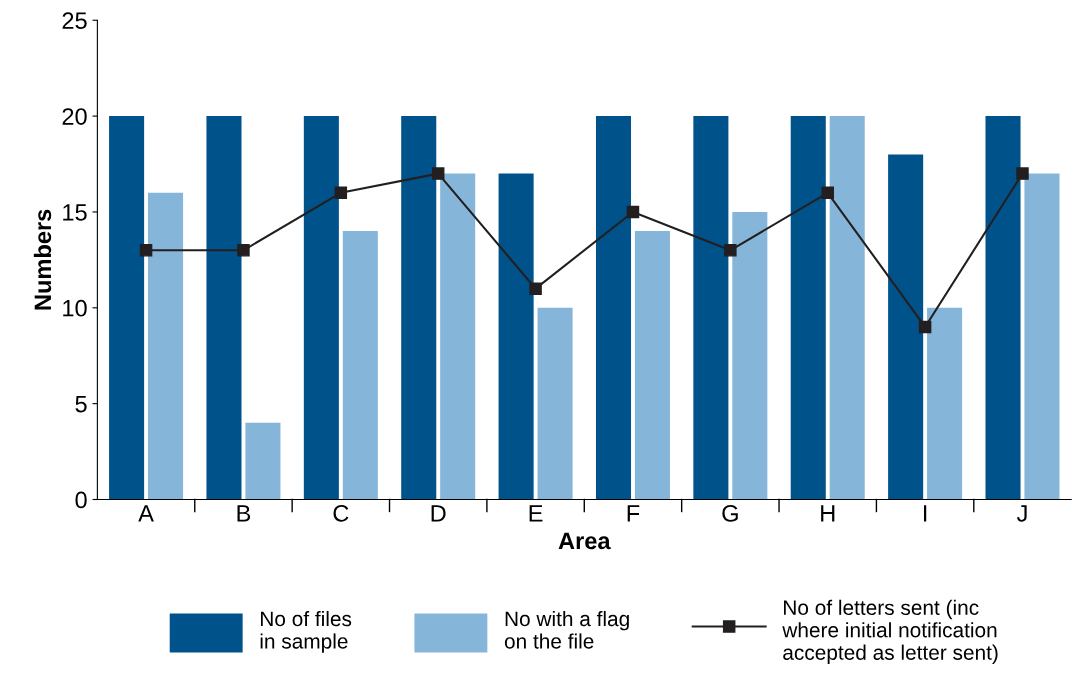  I want to click on y-tick-label: 10, so click(75, 308).